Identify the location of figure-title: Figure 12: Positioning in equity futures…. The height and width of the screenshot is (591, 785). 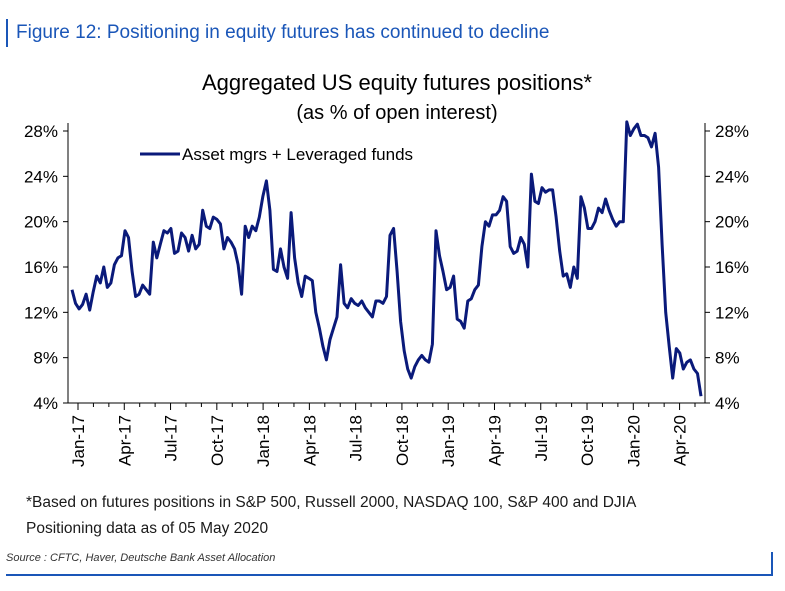
(277, 33).